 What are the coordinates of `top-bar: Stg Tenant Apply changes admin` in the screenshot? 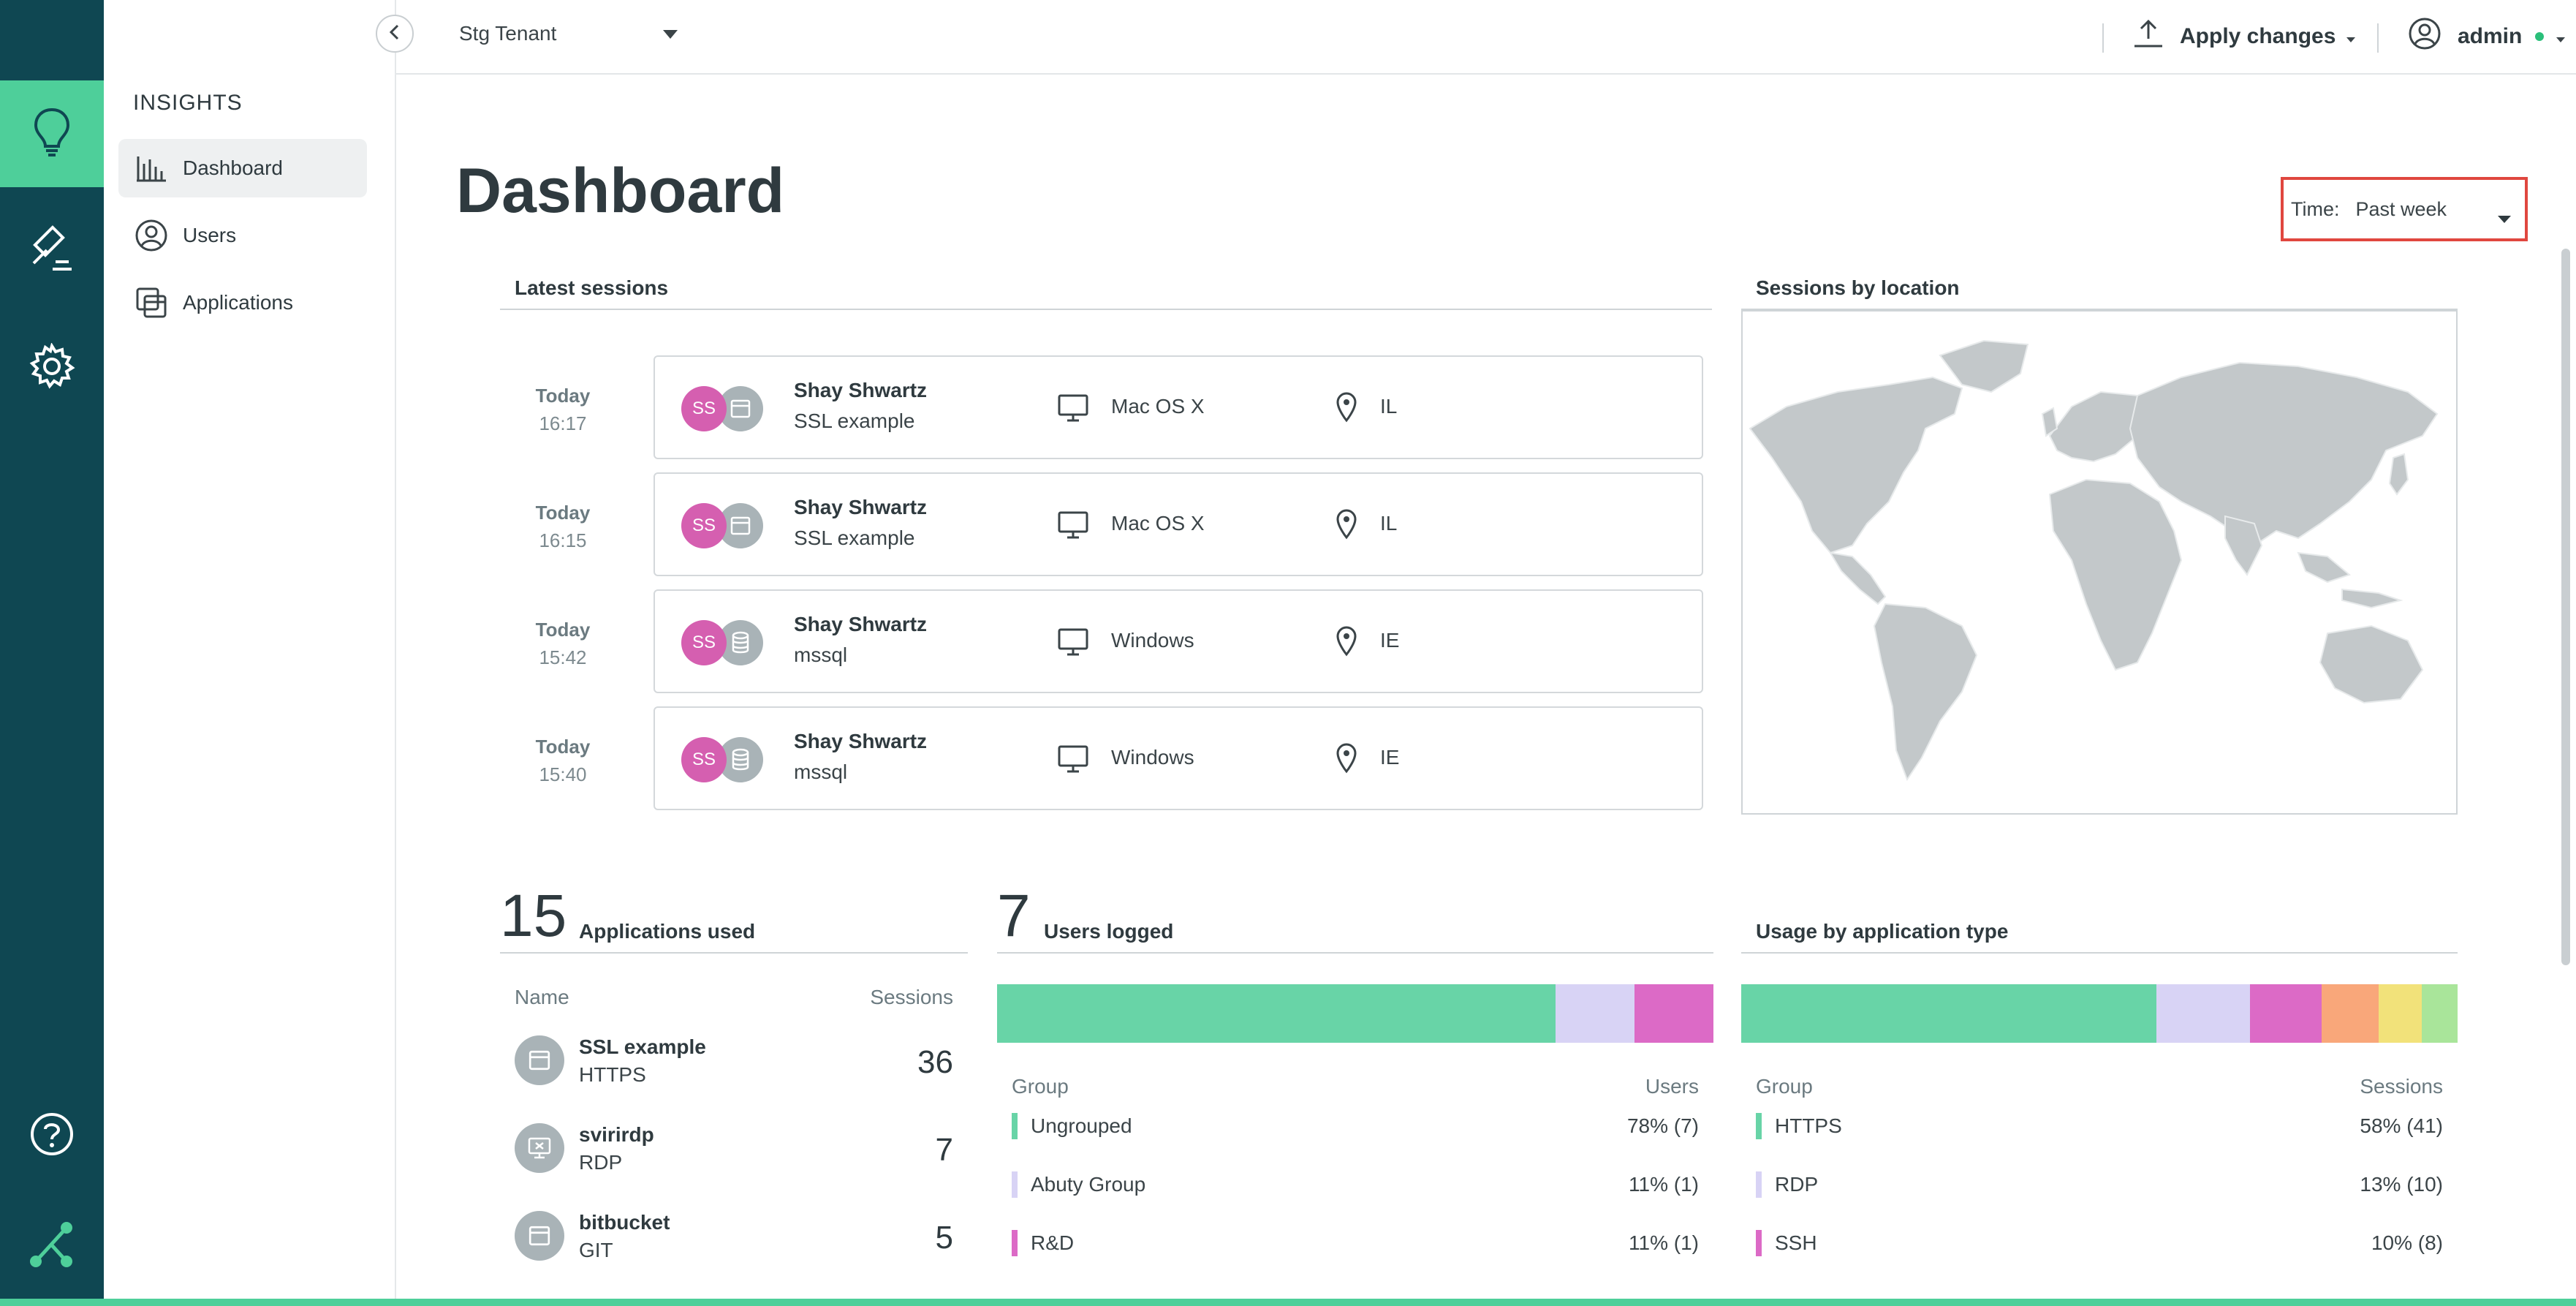 It's located at (1486, 37).